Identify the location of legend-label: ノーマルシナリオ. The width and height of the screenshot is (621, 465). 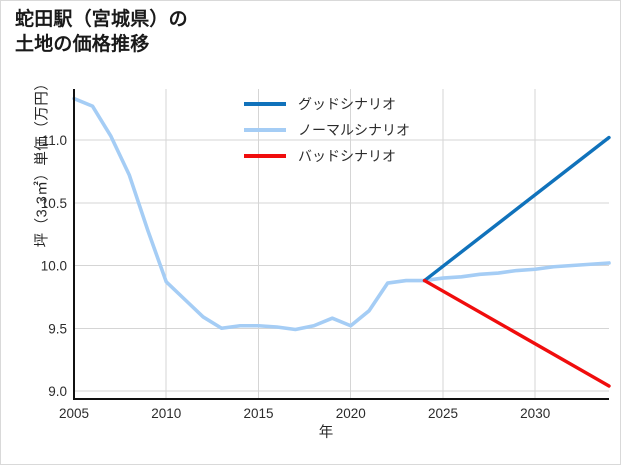
(354, 130).